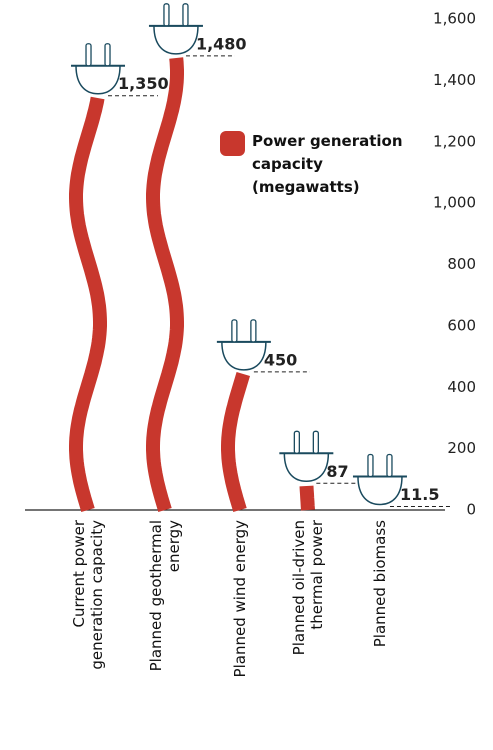  Describe the element at coordinates (337, 471) in the screenshot. I see `value-label: 87` at that location.